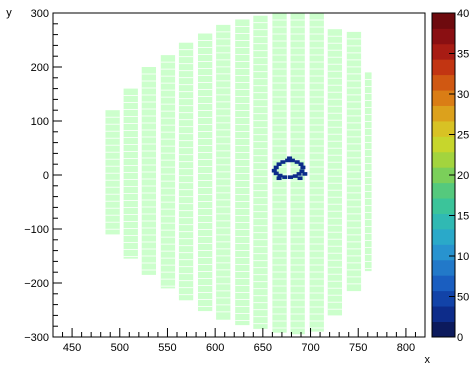  What do you see at coordinates (460, 338) in the screenshot?
I see `colorbar-tick-label: 0` at bounding box center [460, 338].